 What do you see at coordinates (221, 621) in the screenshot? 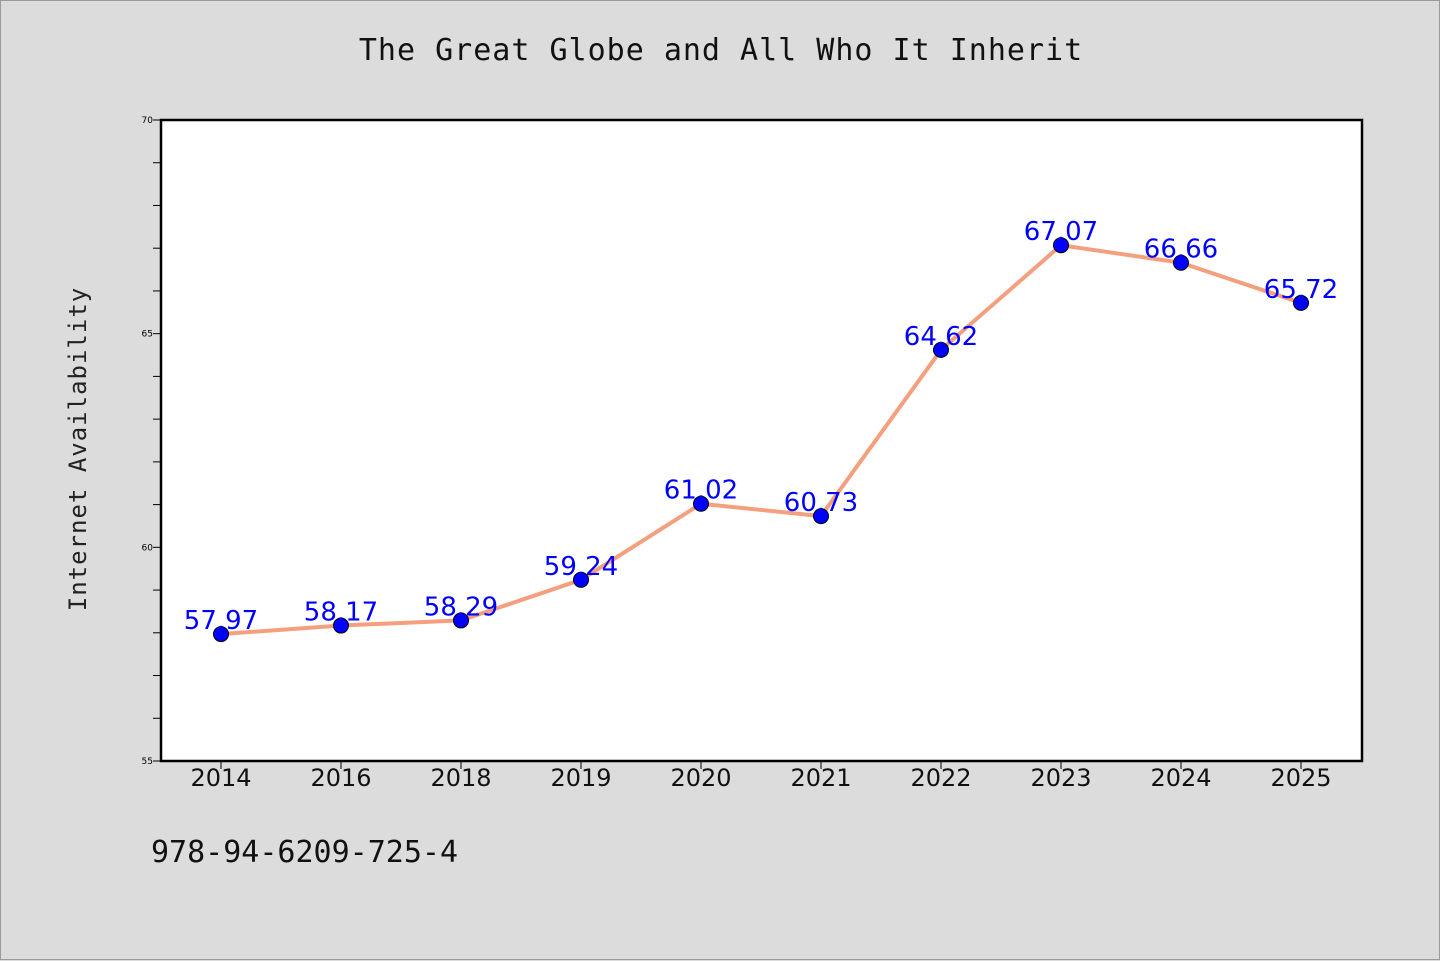
I see `data-label: 57.97` at bounding box center [221, 621].